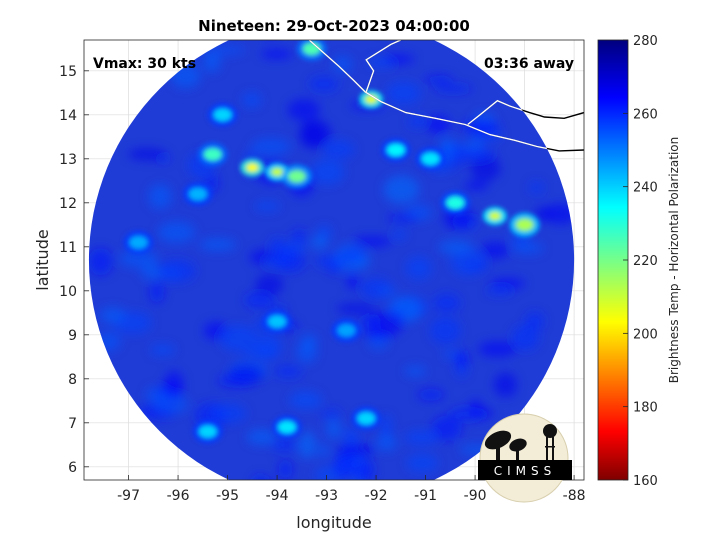  I want to click on colorbar-tick-label: 240, so click(645, 188).